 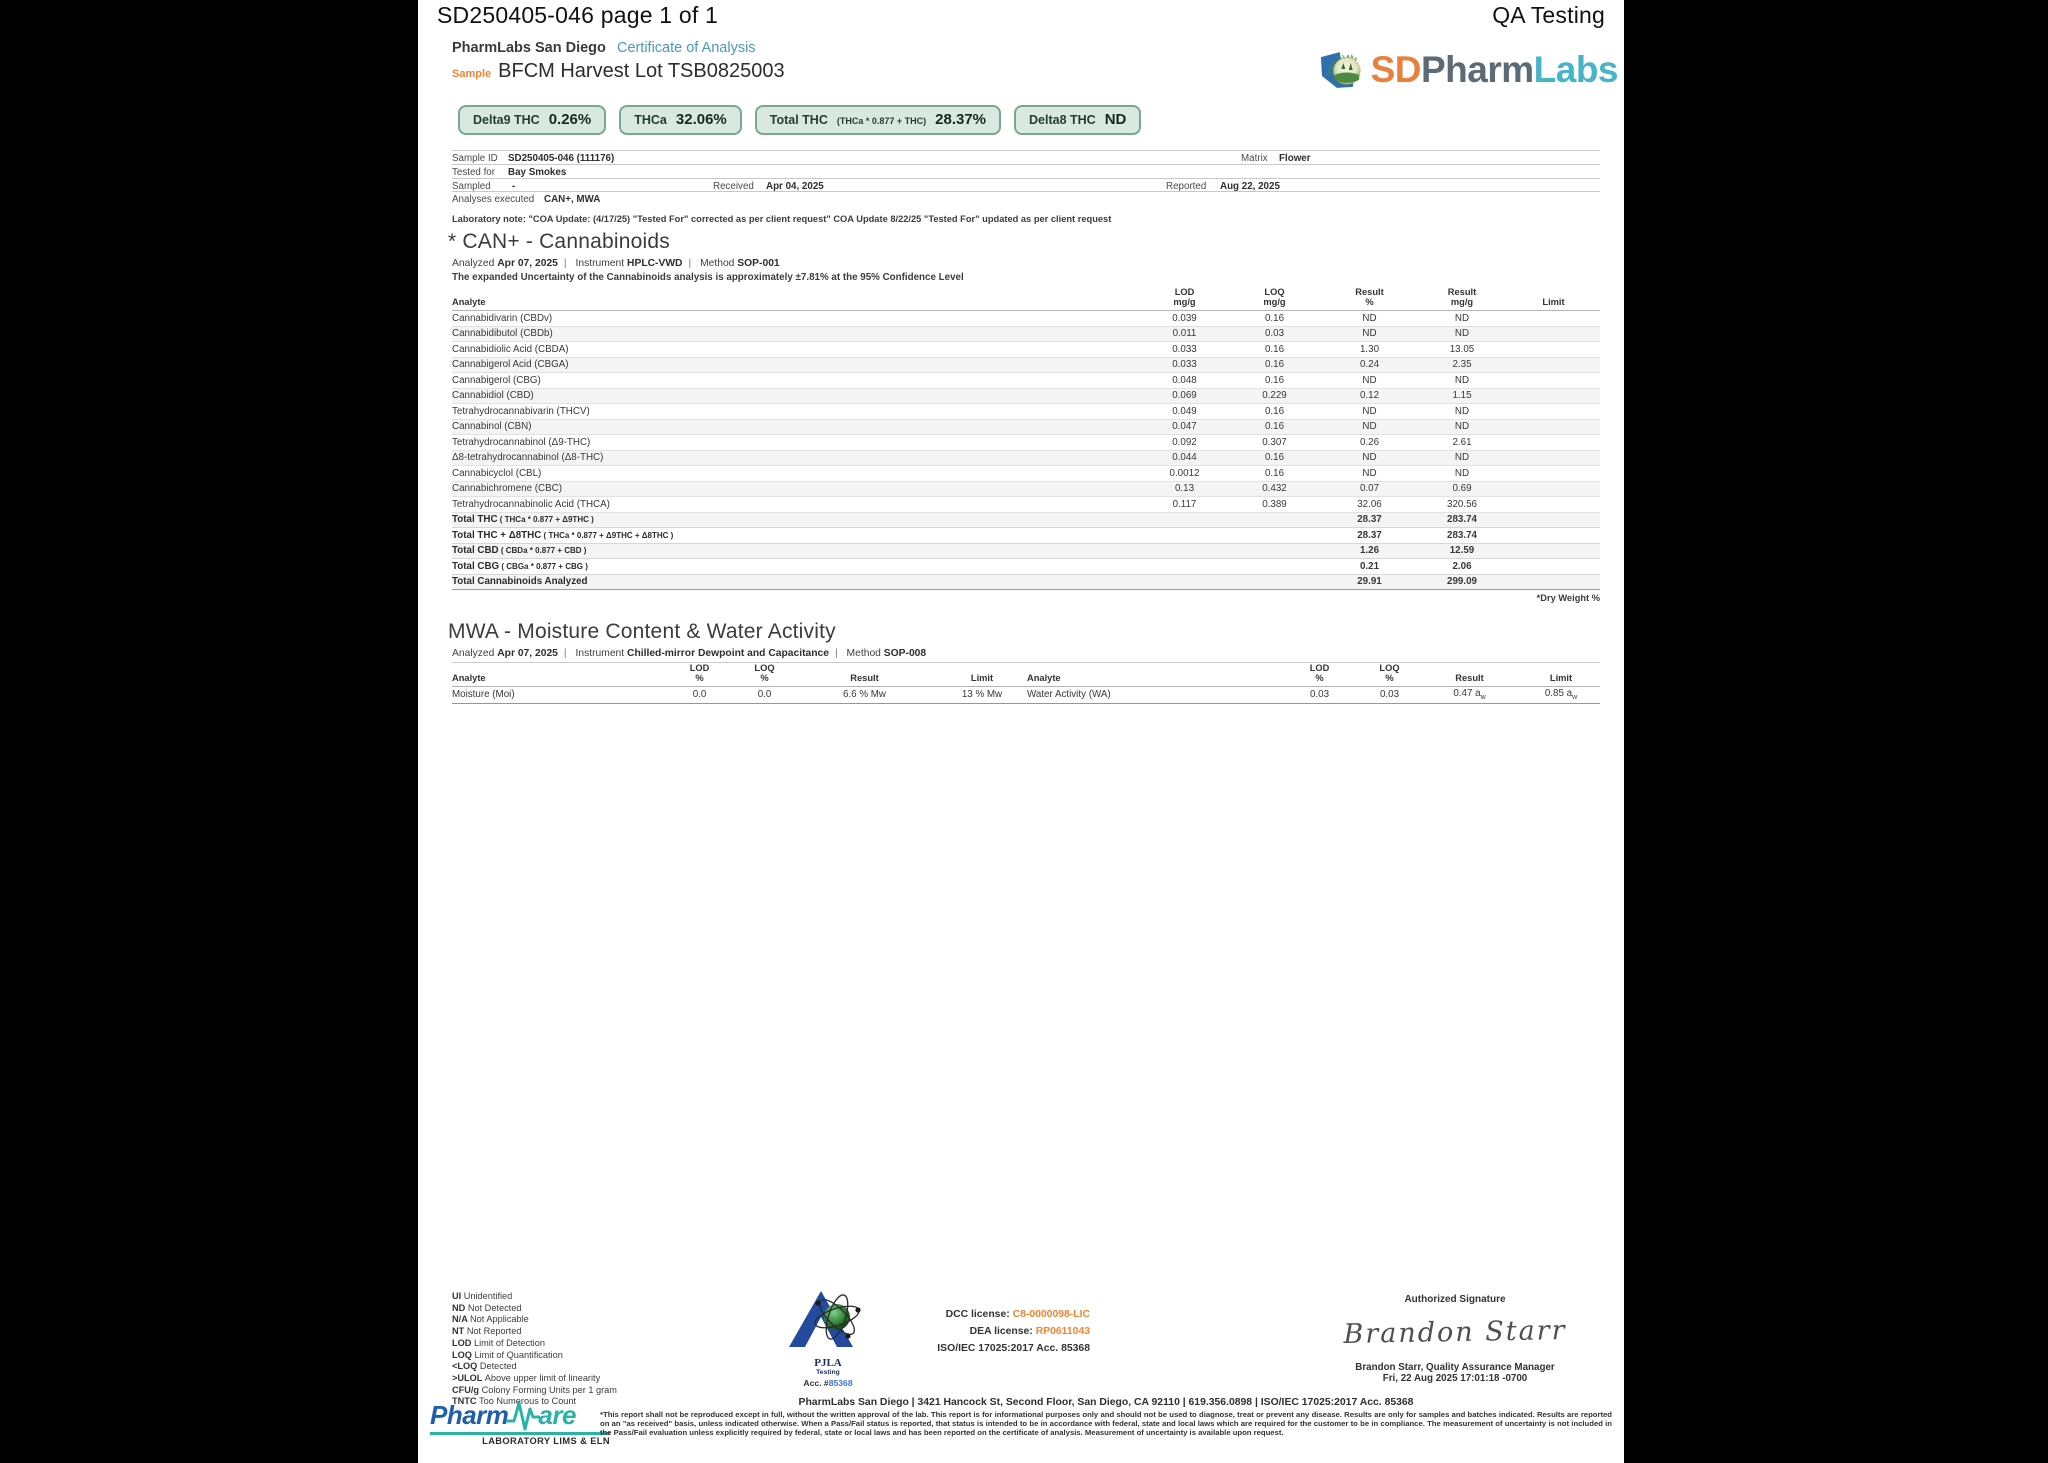 I want to click on mwa-col-limit-1: Limit, so click(x=982, y=674).